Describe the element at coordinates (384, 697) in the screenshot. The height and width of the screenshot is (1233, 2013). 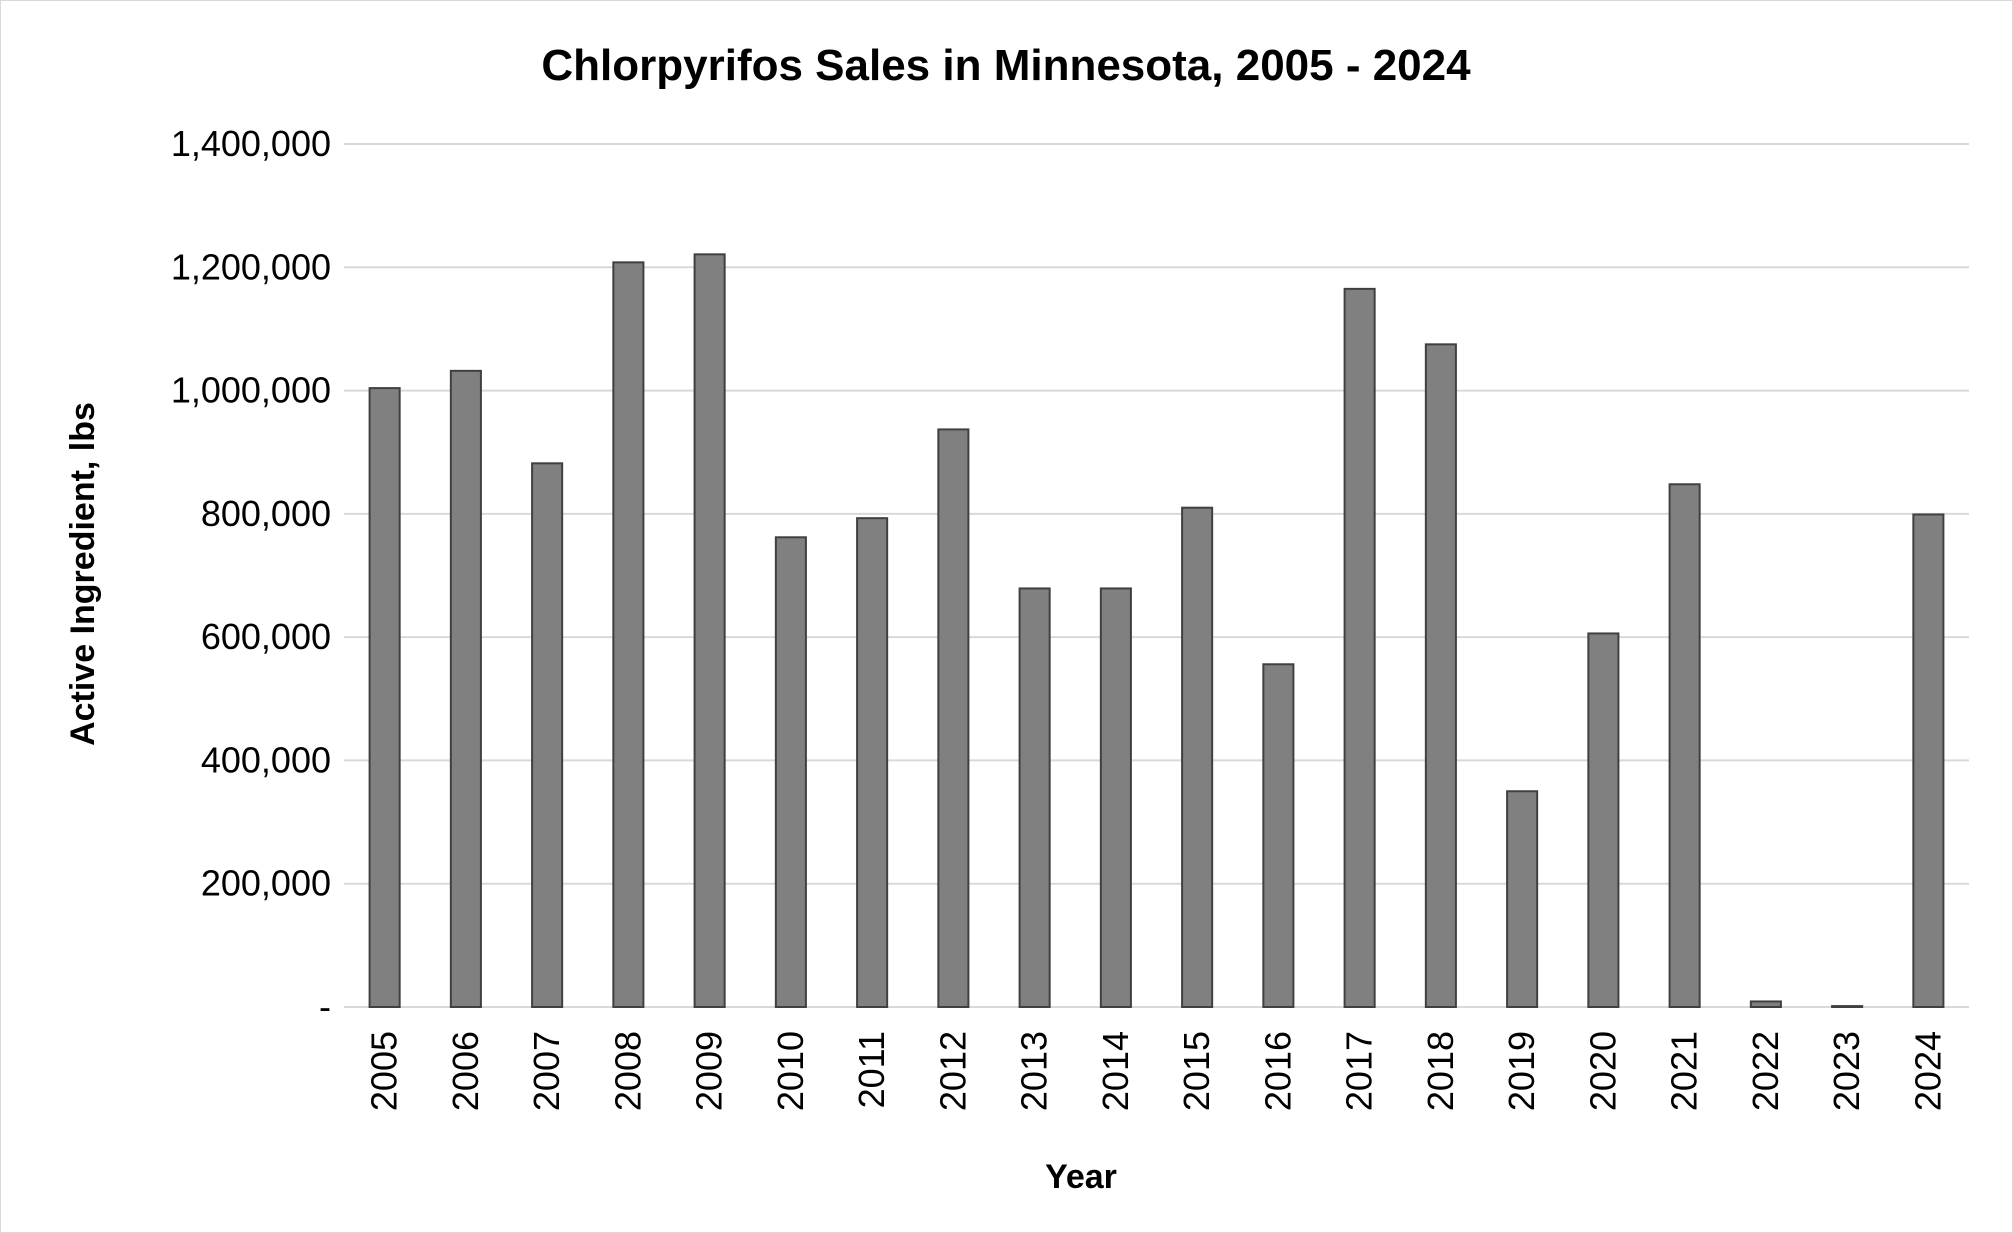
I see `bar-2005` at that location.